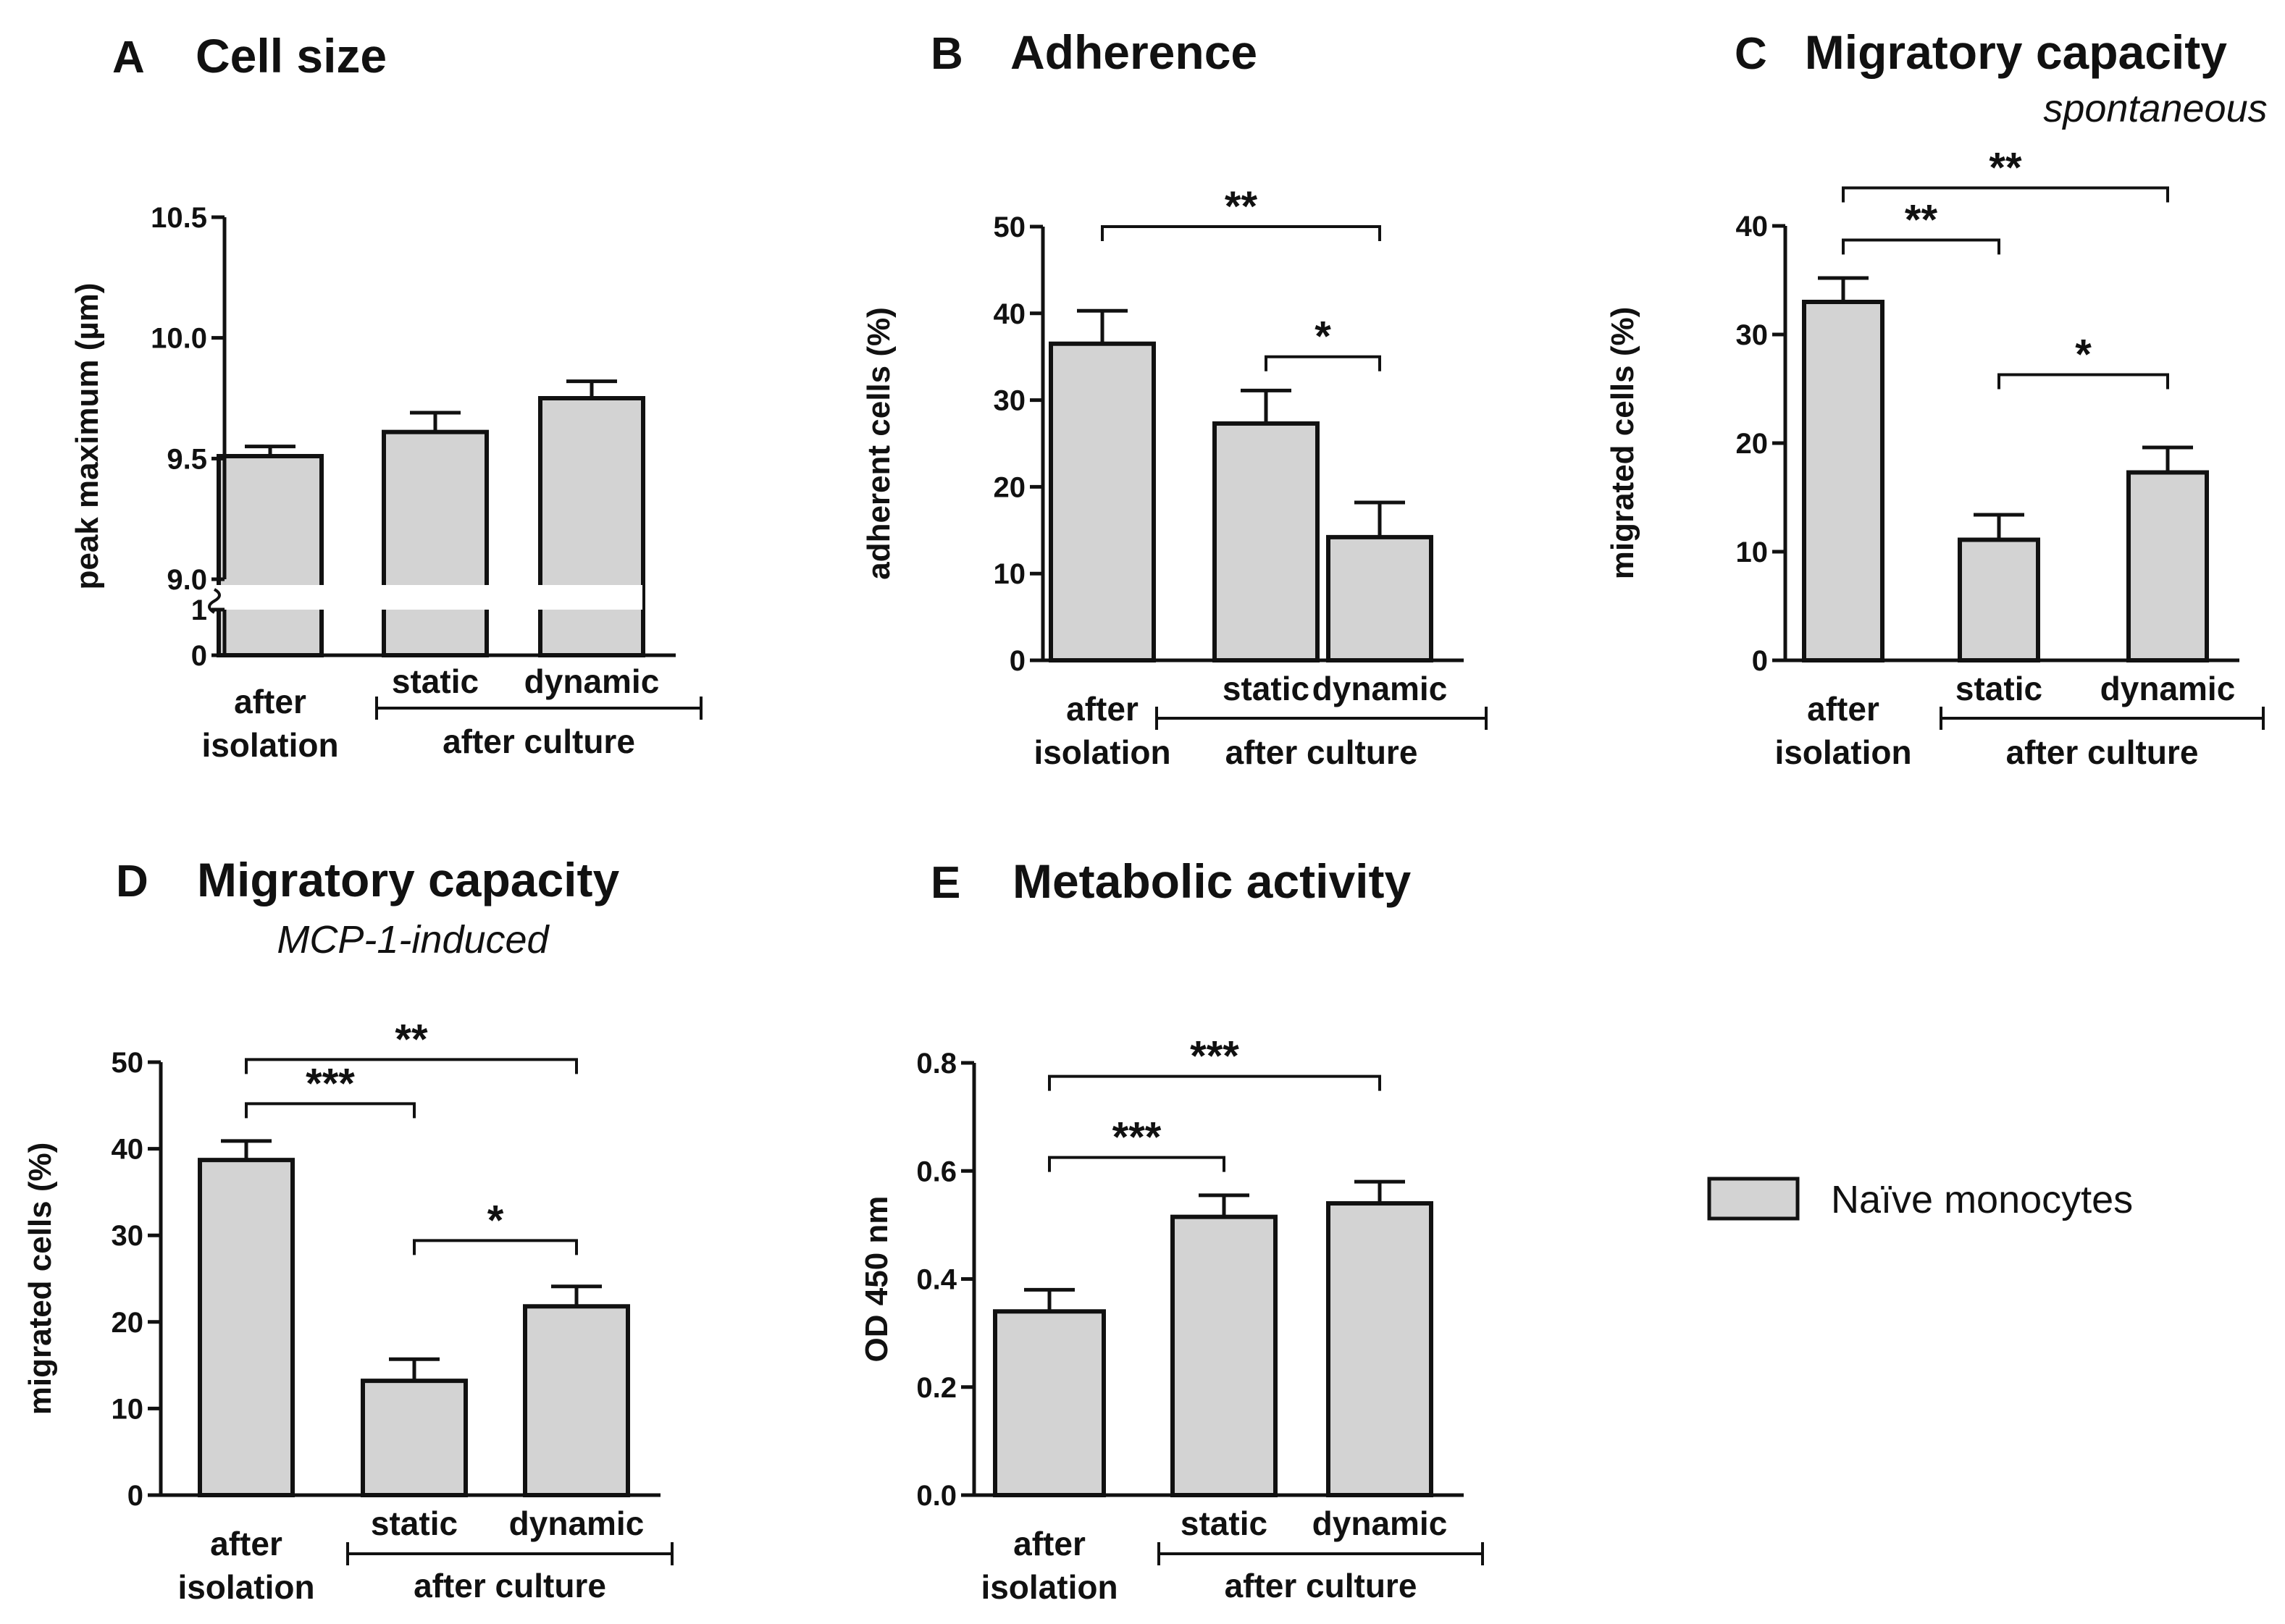  I want to click on panel-letter: D, so click(132, 881).